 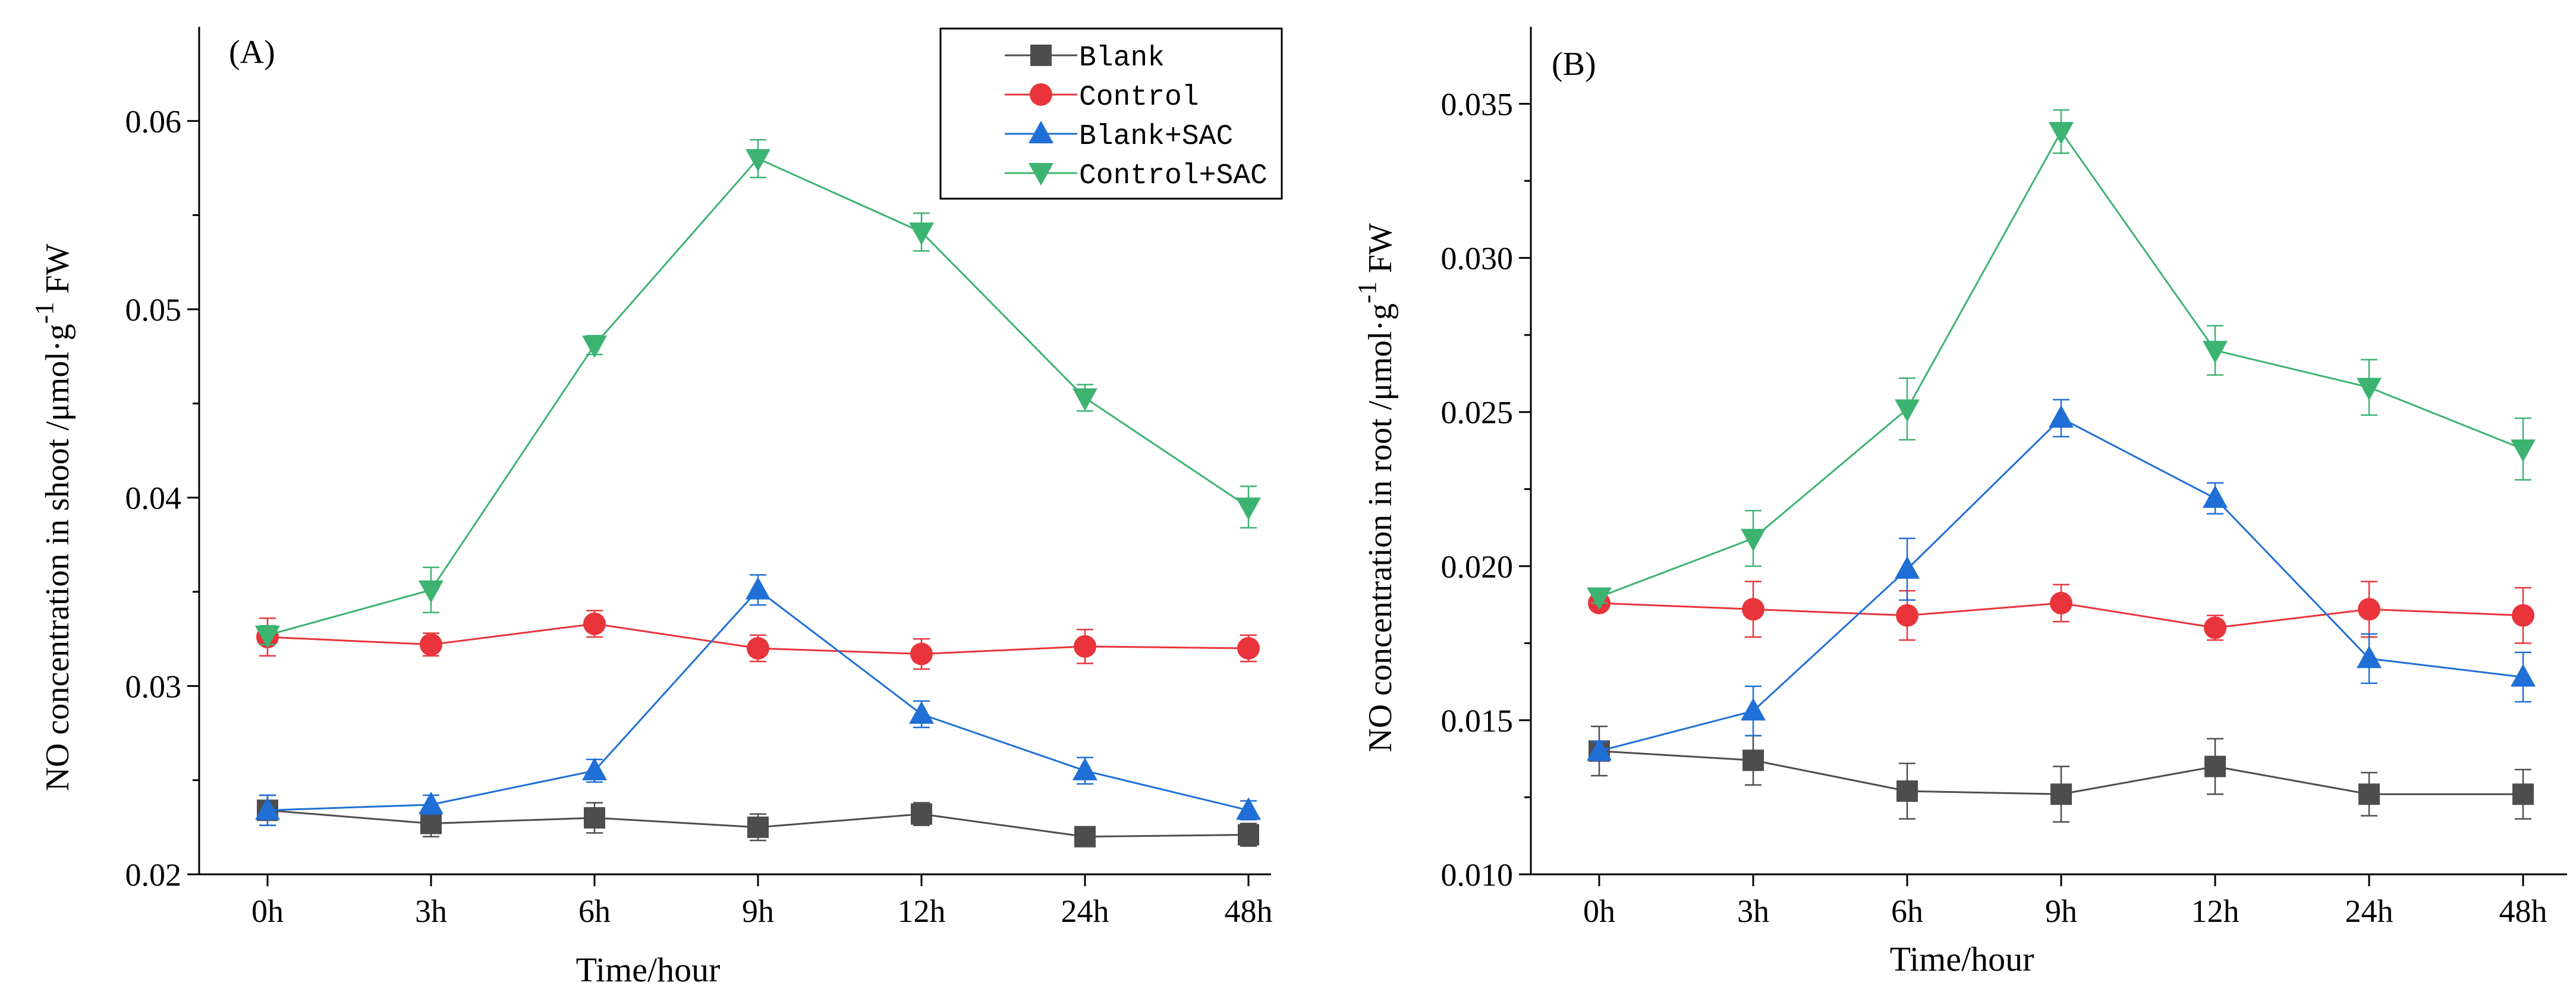 I want to click on panel-b-y-axis-title-sup: -1, so click(x=1367, y=292).